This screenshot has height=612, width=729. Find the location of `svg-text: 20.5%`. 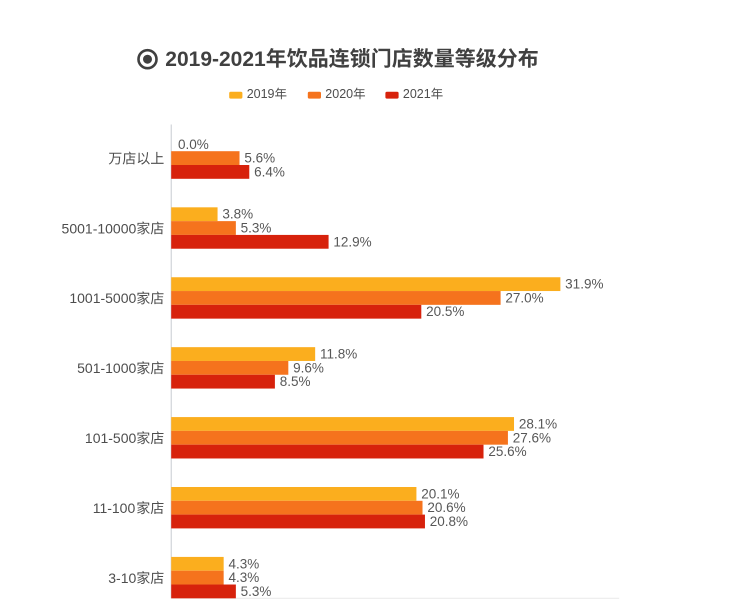

svg-text: 20.5% is located at coordinates (445, 311).